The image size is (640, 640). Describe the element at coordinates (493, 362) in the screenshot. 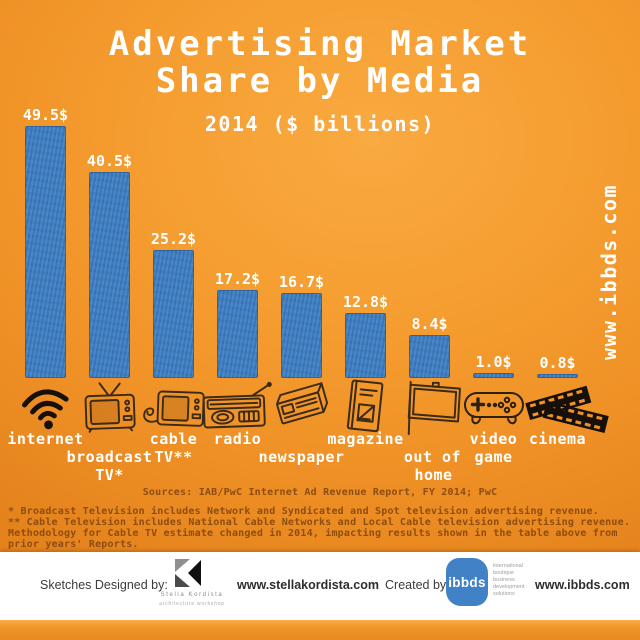

I see `bar-value-label: 1.0$` at that location.